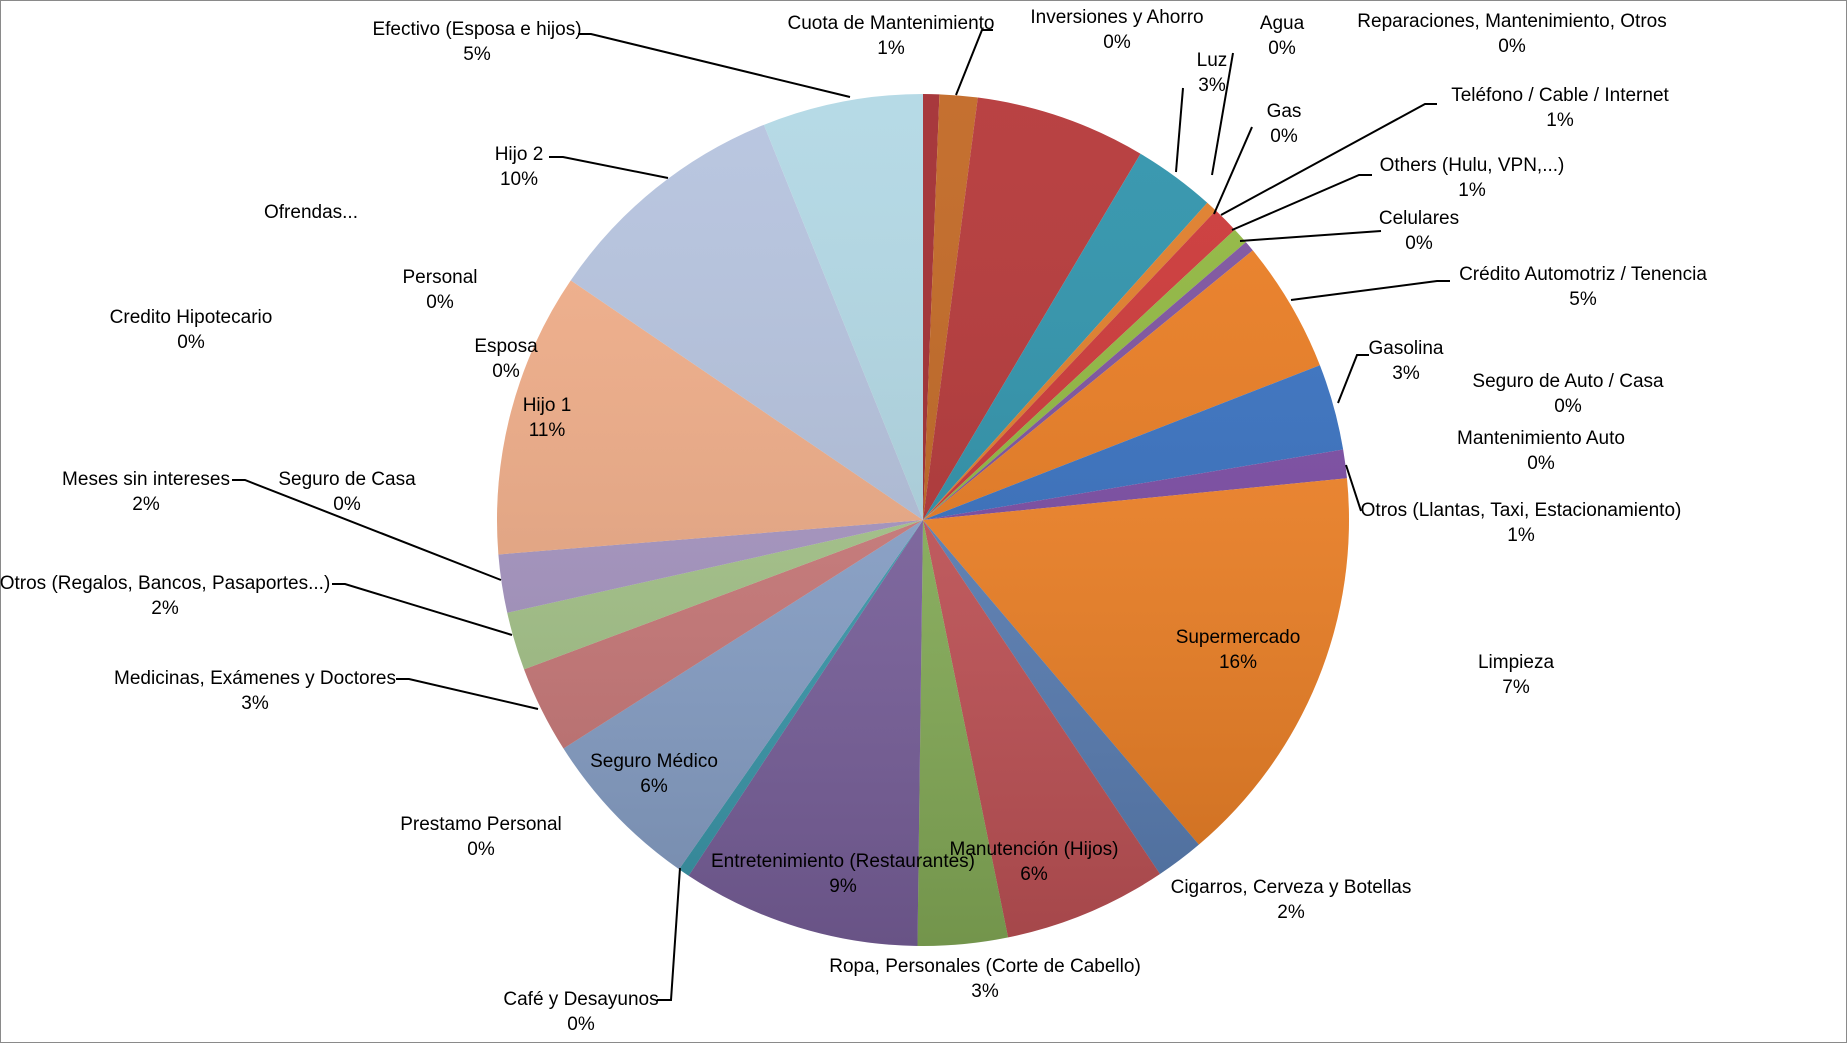 Image resolution: width=1847 pixels, height=1043 pixels. I want to click on slice-label-credito-hipotecario: Credito Hipotecario, so click(191, 317).